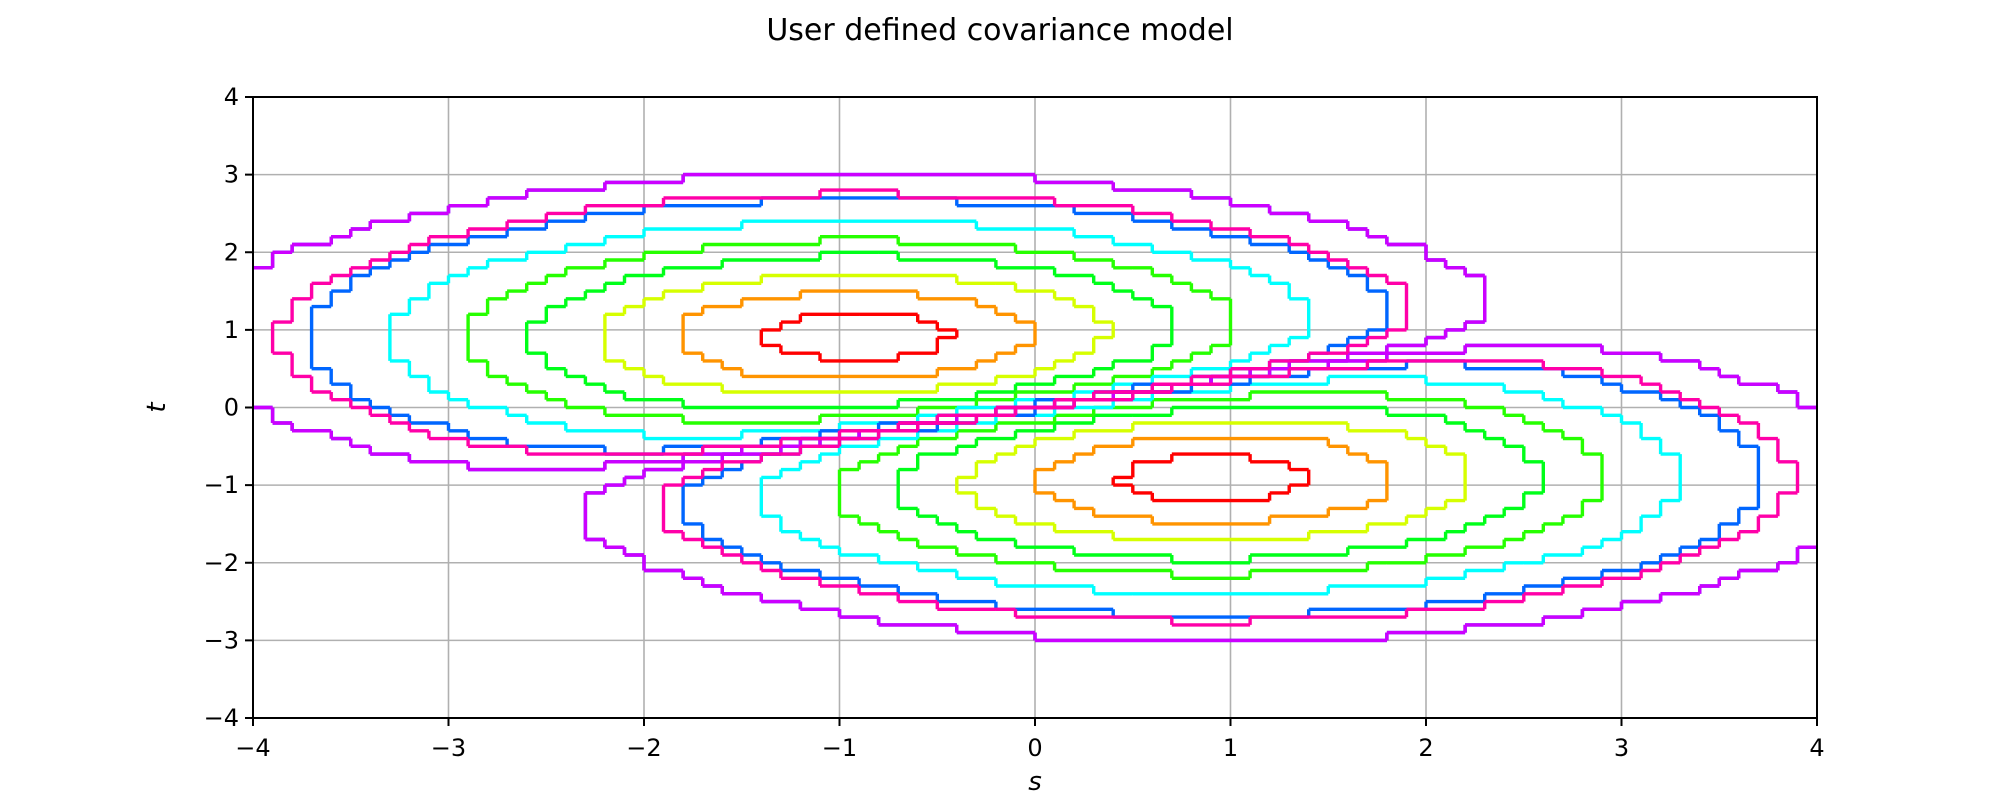 The image size is (2000, 800). I want to click on x-tick-label: −4, so click(252, 748).